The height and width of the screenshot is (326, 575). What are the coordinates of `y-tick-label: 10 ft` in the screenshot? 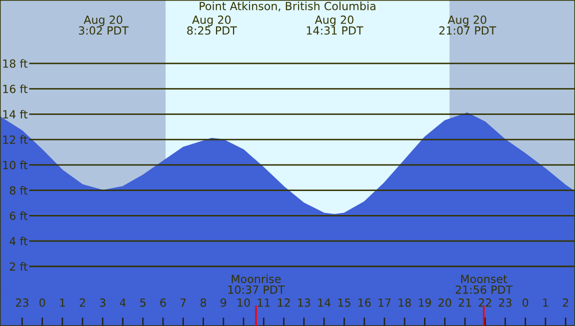 It's located at (15, 165).